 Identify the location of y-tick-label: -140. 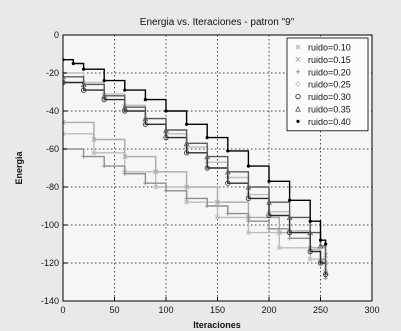
(50, 301).